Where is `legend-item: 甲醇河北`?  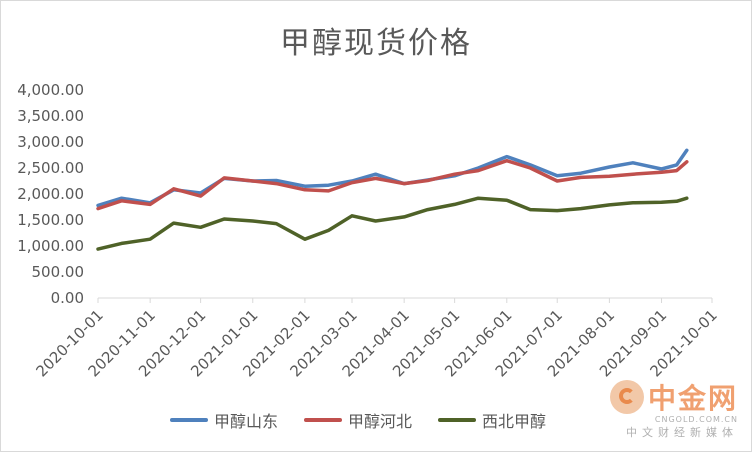 legend-item: 甲醇河北 is located at coordinates (358, 420).